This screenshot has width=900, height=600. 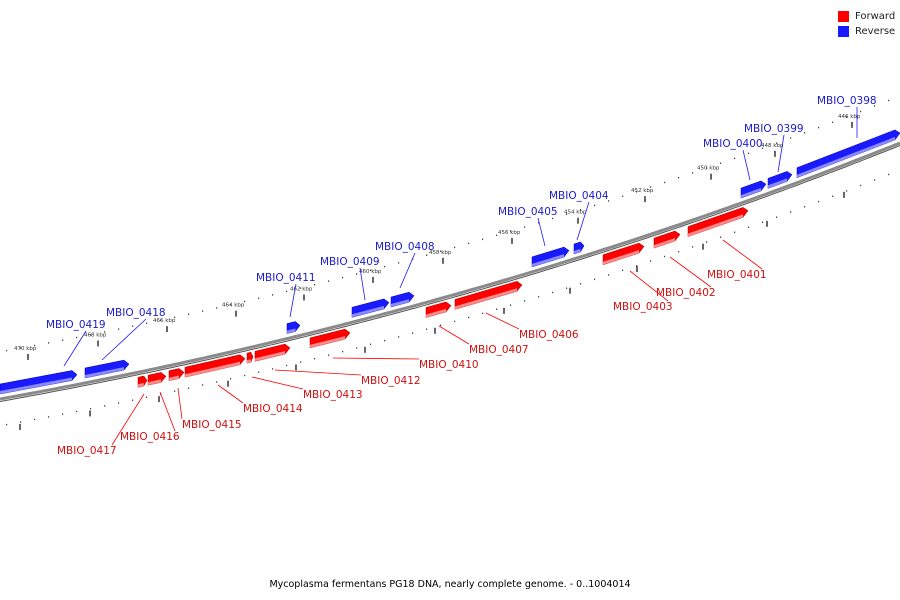 What do you see at coordinates (847, 101) in the screenshot?
I see `gene-label: MBIO_0398` at bounding box center [847, 101].